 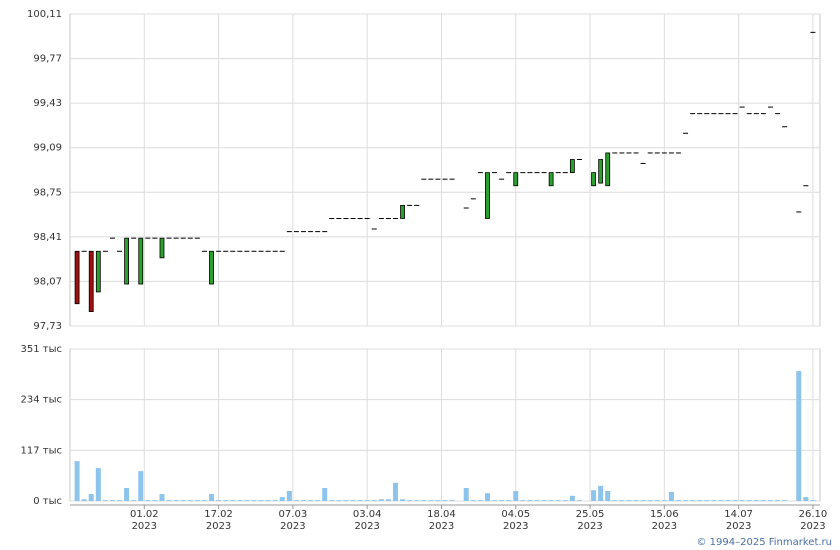 I want to click on x-tick-label: 14.07, so click(x=738, y=514).